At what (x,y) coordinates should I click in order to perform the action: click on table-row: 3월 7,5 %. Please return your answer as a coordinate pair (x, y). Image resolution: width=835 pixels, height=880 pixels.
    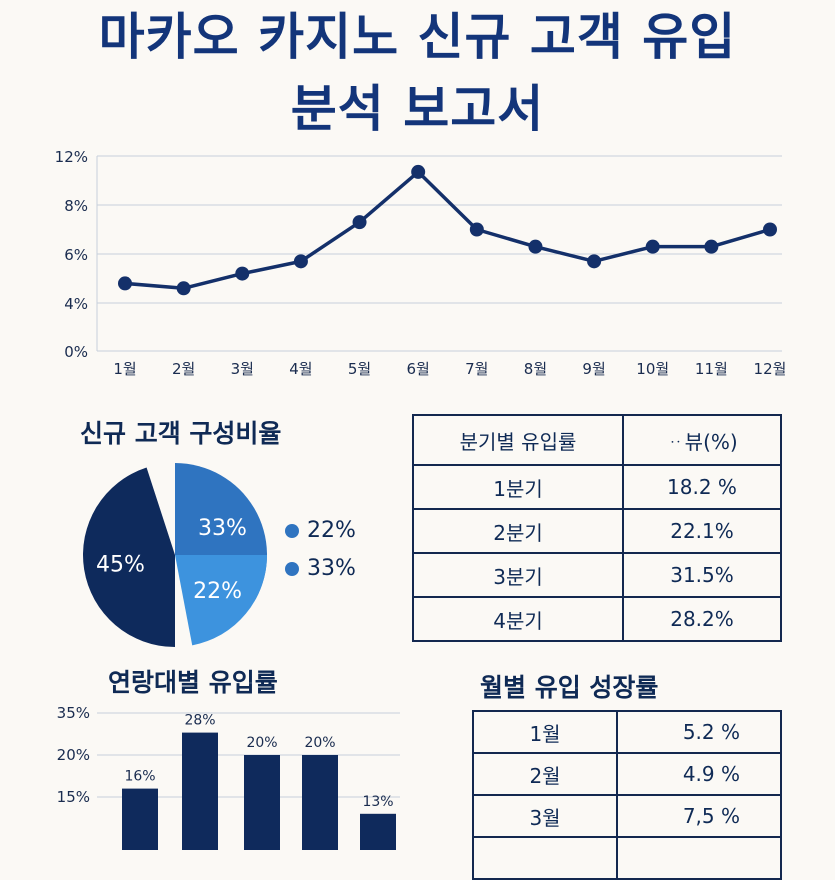
    Looking at the image, I should click on (627, 816).